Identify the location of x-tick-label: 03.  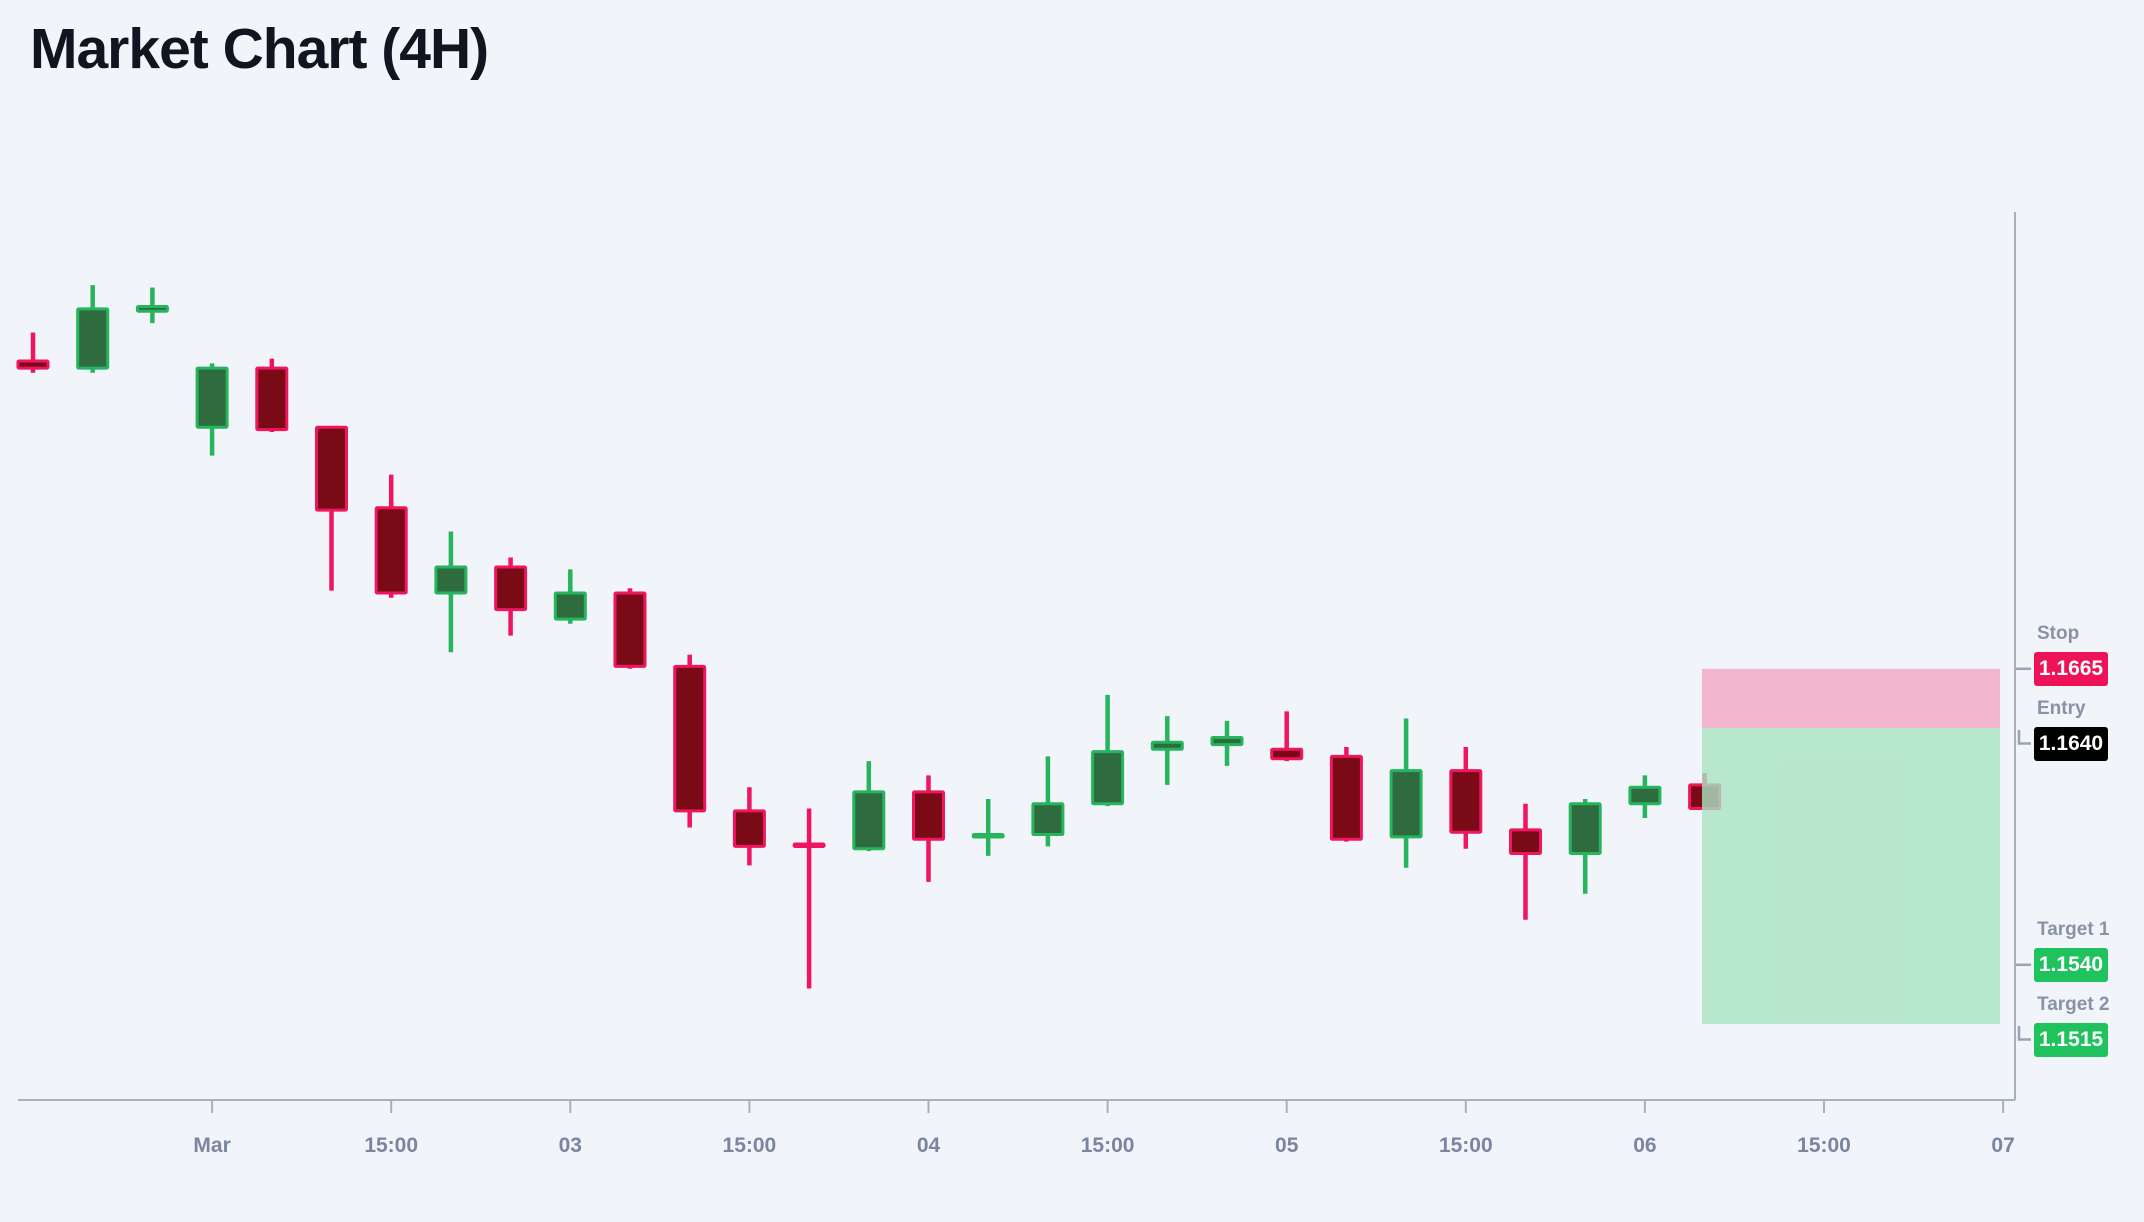
(570, 1145).